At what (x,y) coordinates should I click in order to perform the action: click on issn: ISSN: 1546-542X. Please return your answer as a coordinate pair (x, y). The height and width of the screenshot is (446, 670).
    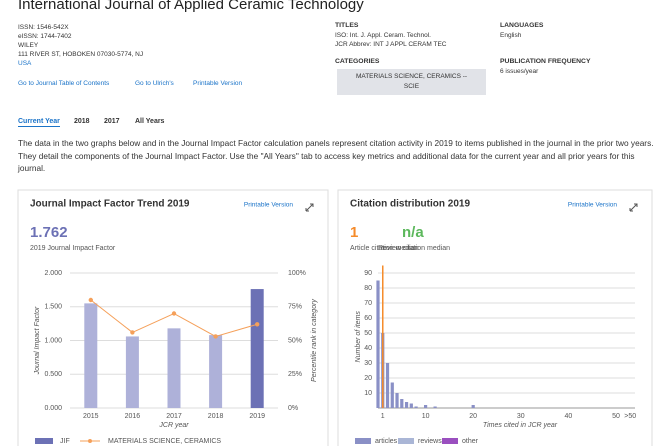
    Looking at the image, I should click on (43, 27).